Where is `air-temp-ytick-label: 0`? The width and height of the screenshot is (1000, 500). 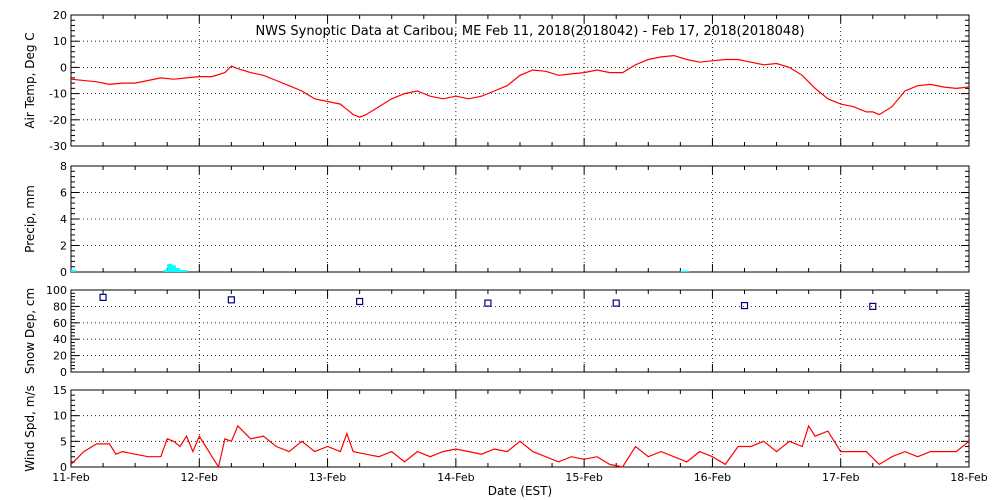 air-temp-ytick-label: 0 is located at coordinates (63, 67).